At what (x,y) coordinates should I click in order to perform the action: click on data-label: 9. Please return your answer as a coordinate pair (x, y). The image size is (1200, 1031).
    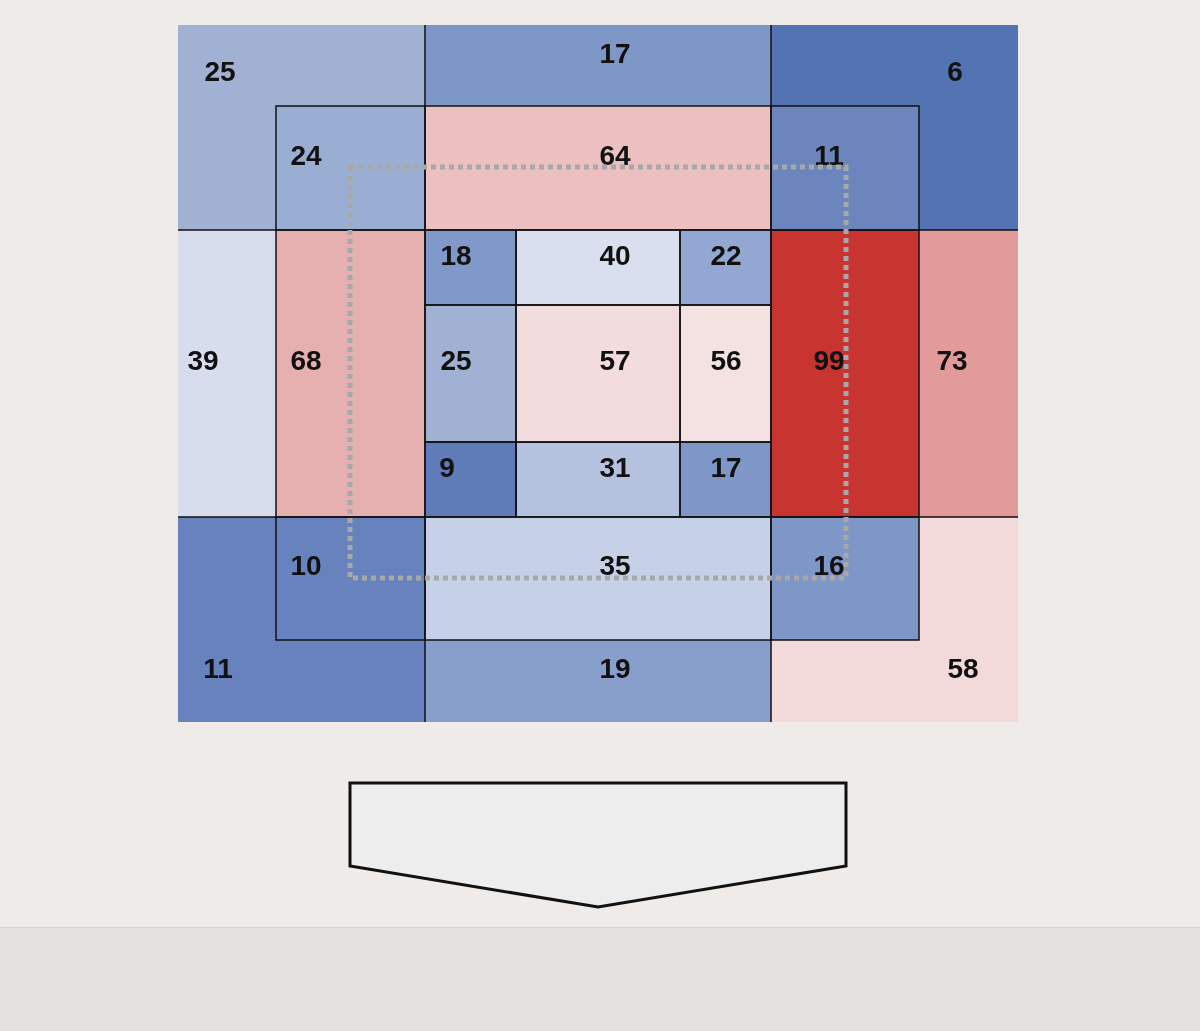
    Looking at the image, I should click on (447, 467).